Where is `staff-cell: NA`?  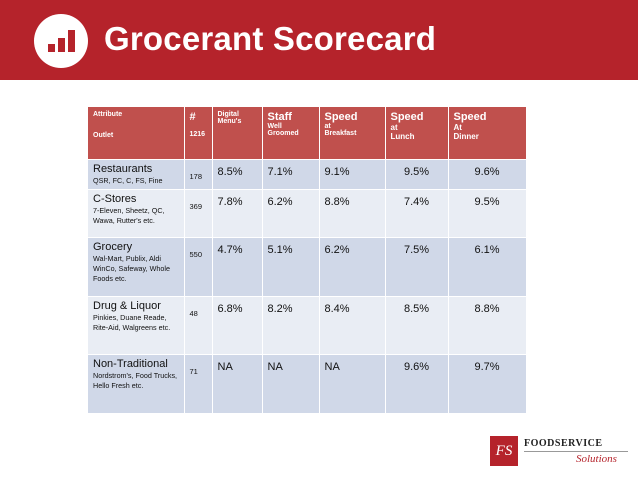 staff-cell: NA is located at coordinates (291, 383).